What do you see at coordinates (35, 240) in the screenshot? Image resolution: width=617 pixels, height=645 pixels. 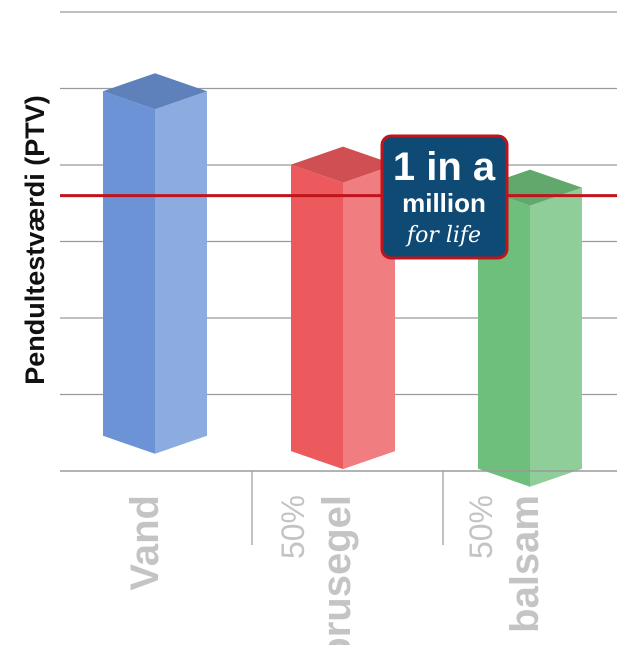 I see `y-axis-label: Pendultestværdi (PTV)` at bounding box center [35, 240].